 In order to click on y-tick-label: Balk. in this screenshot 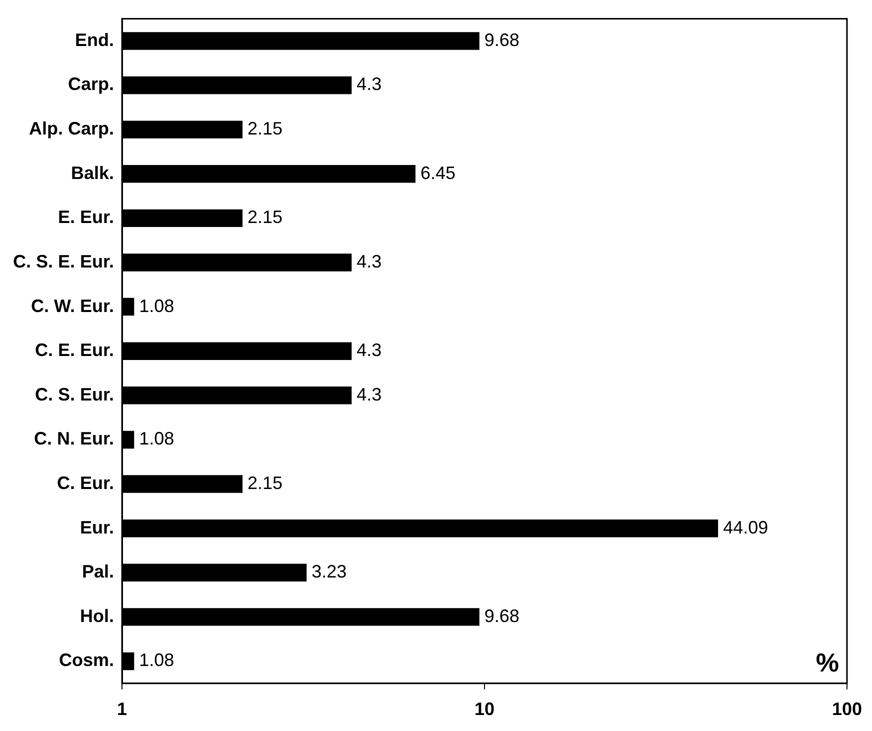, I will do `click(92, 172)`.